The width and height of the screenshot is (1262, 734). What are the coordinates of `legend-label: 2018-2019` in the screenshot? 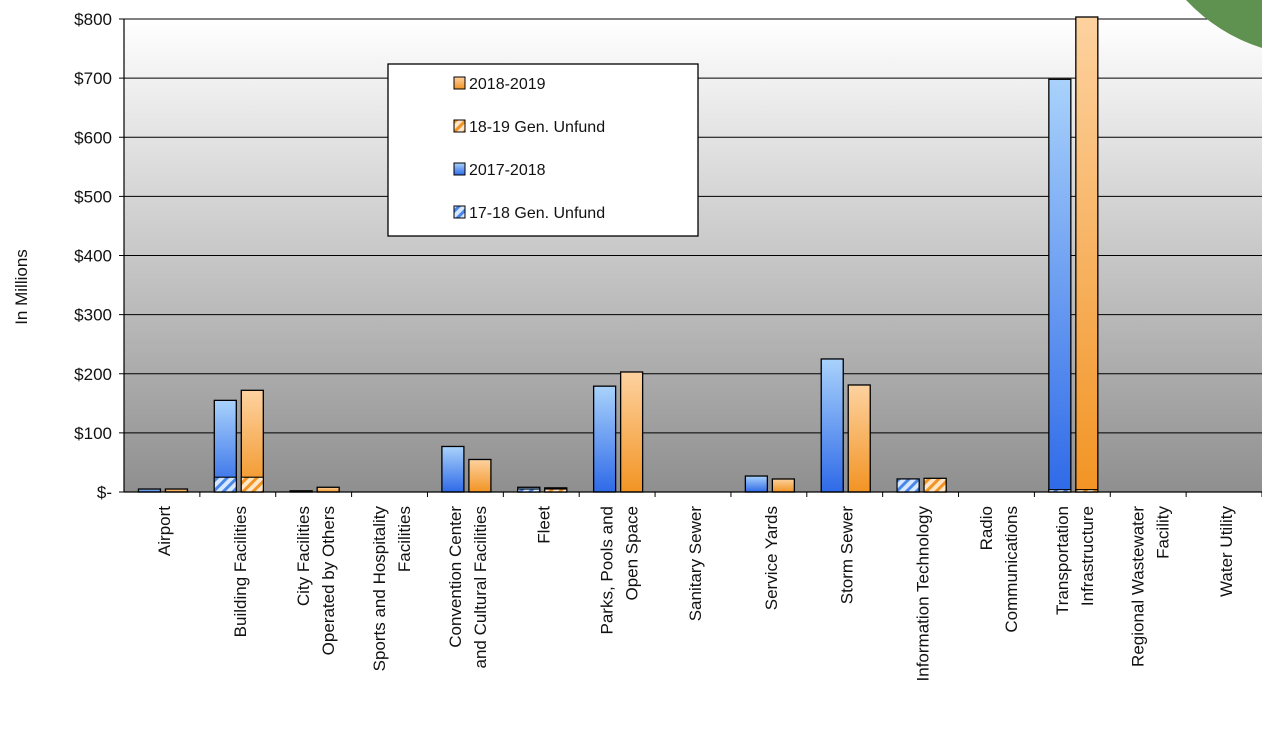 It's located at (507, 84).